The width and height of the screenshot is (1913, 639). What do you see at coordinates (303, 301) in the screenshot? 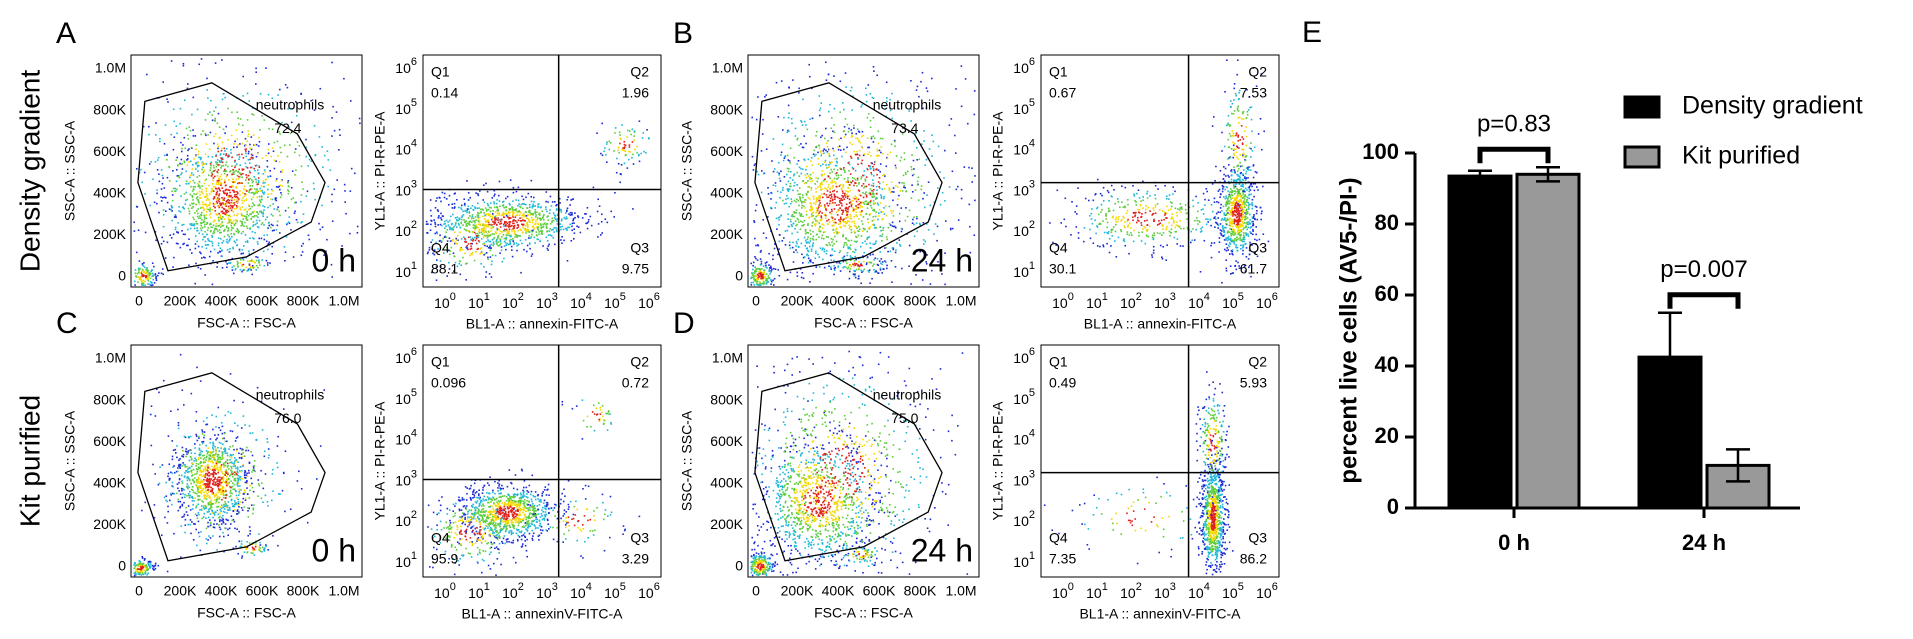
I see `x-tick-label: 800K` at bounding box center [303, 301].